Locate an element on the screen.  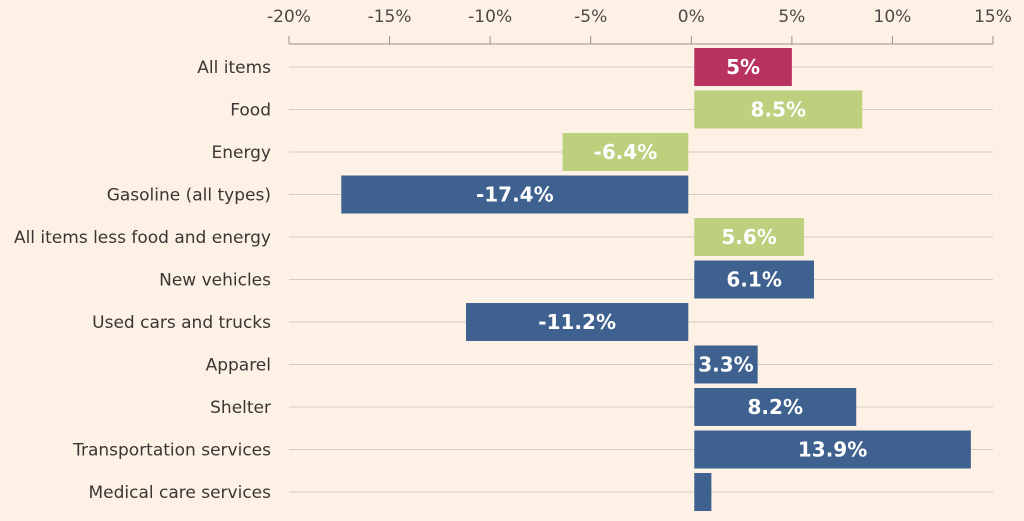
category-label: Used cars and trucks is located at coordinates (181, 323).